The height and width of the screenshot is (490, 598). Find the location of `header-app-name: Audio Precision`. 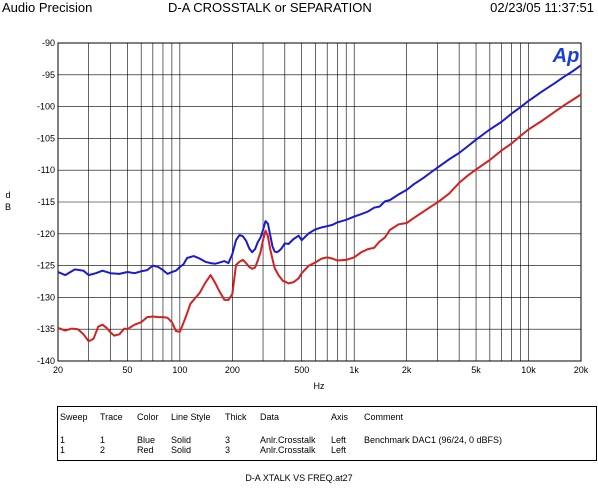

header-app-name: Audio Precision is located at coordinates (47, 7).